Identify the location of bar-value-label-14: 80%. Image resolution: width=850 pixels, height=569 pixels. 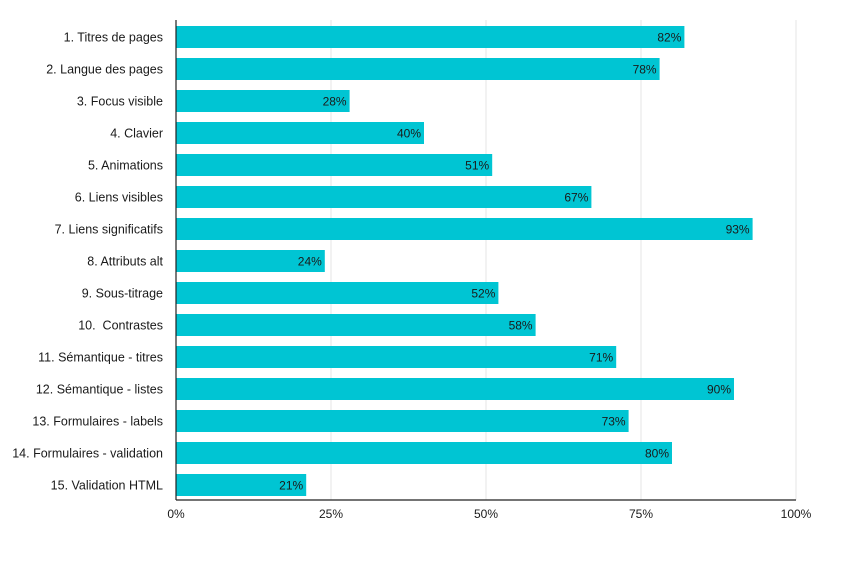
(657, 454).